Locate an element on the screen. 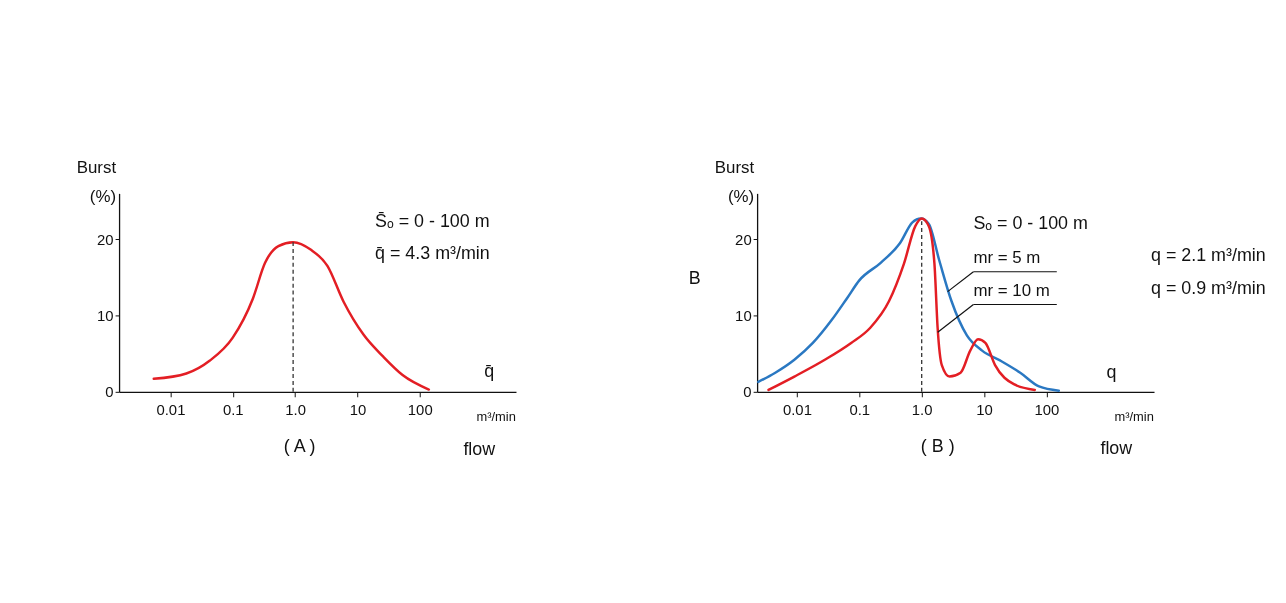  annotation: S̄ₒ = 0 - 100 m is located at coordinates (432, 221).